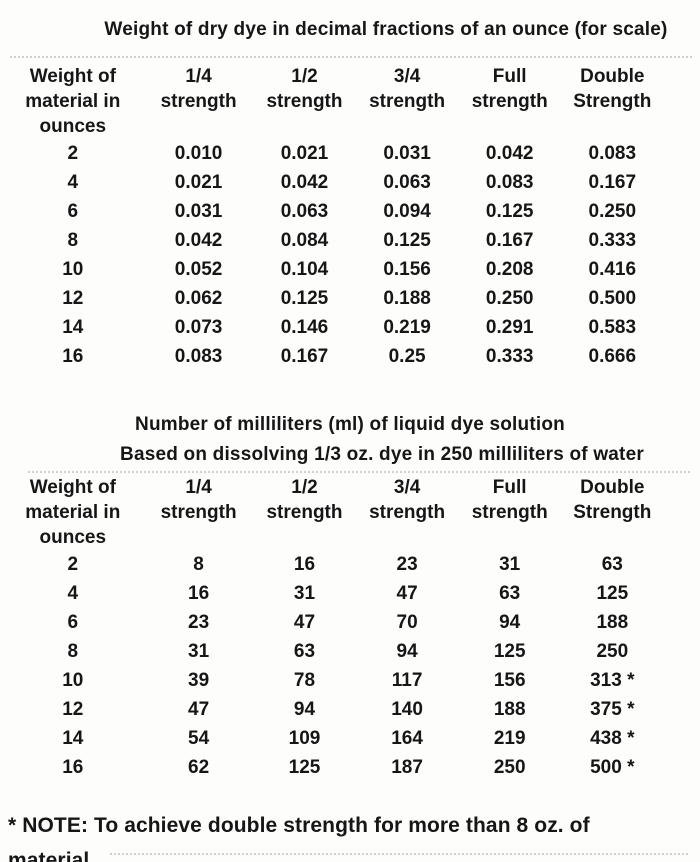 The image size is (700, 862). Describe the element at coordinates (612, 738) in the screenshot. I see `table-cell: 438 *` at that location.